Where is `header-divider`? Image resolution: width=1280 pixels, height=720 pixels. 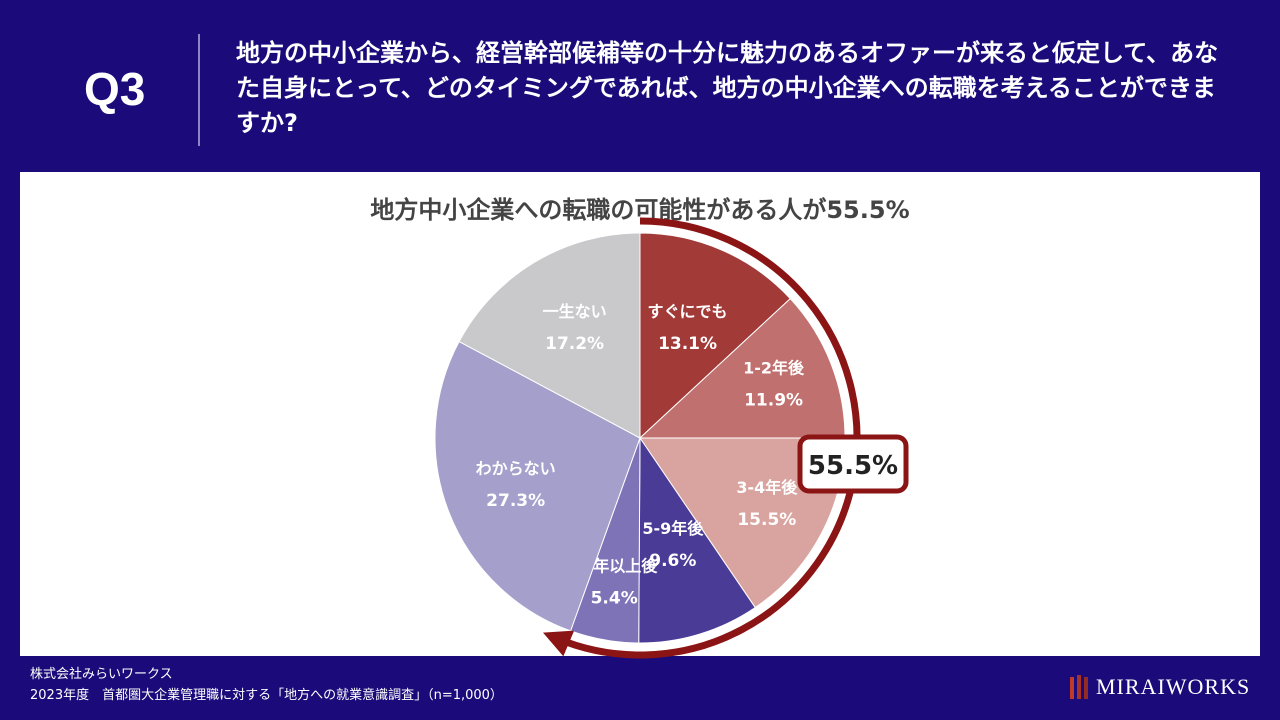
header-divider is located at coordinates (199, 90).